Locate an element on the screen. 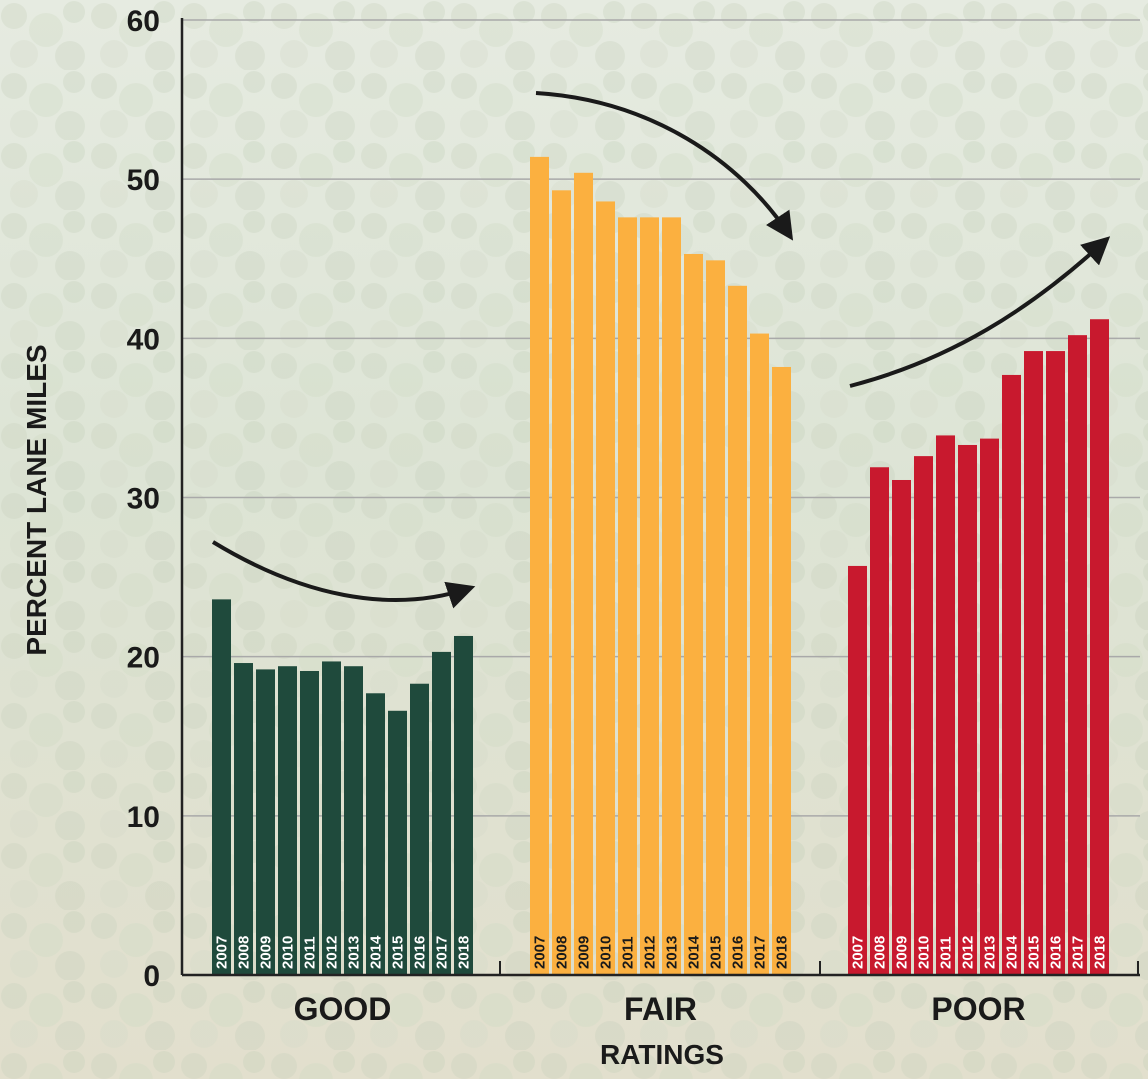  bar-good-2013 is located at coordinates (353, 820).